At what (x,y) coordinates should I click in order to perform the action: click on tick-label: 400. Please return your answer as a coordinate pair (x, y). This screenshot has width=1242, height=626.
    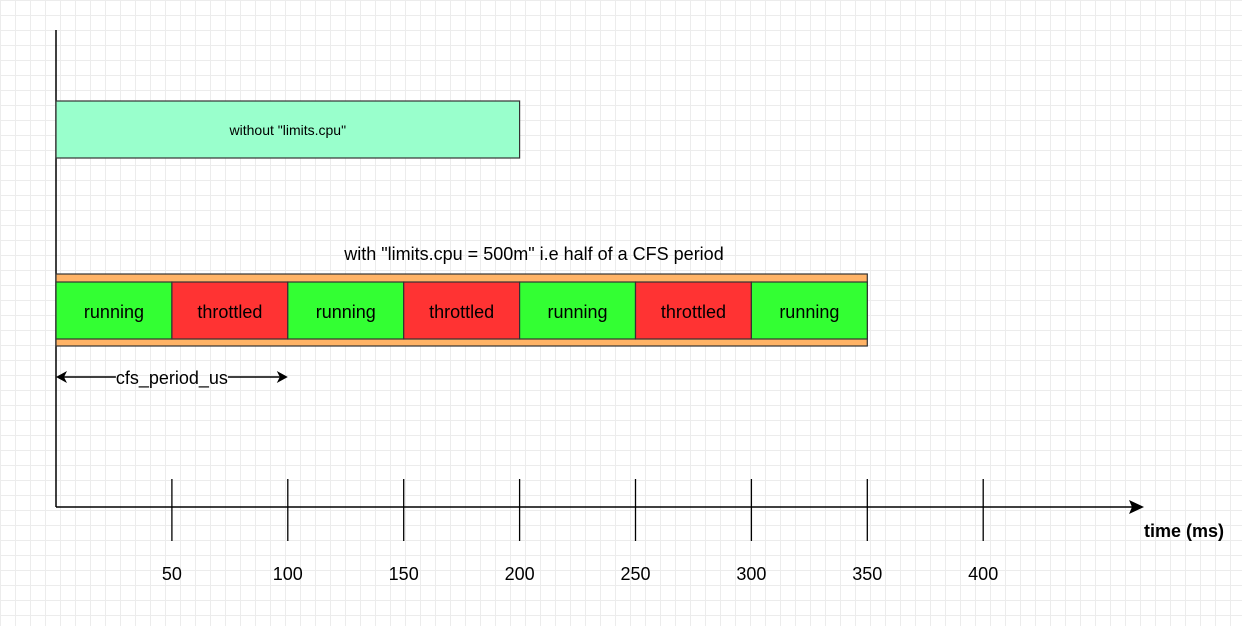
    Looking at the image, I should click on (983, 574).